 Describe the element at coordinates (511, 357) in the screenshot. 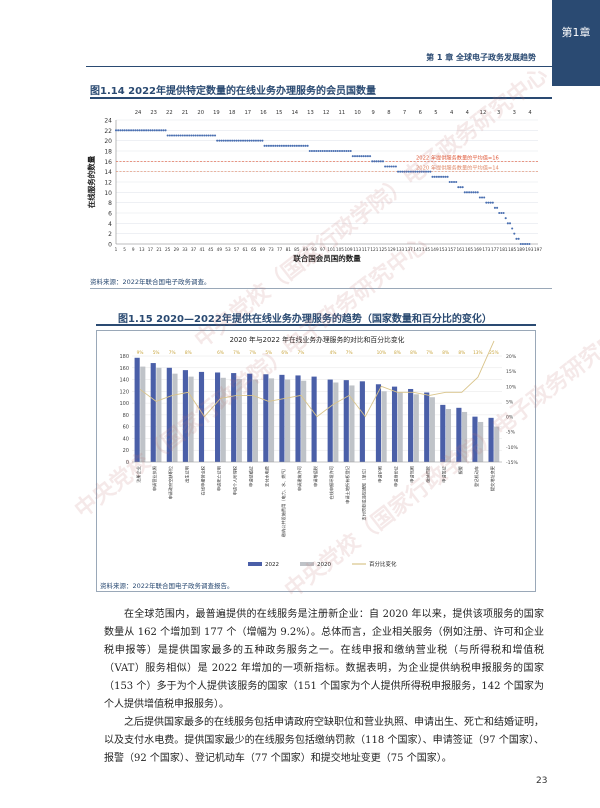

I see `y2-tick-label: 20%` at that location.